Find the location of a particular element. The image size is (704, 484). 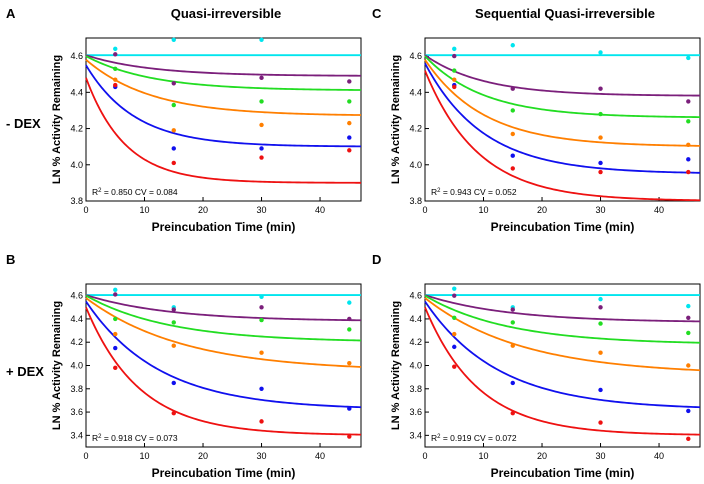

chart-a-stats: R2 = 0.850 CV = 0.084 is located at coordinates (135, 192).